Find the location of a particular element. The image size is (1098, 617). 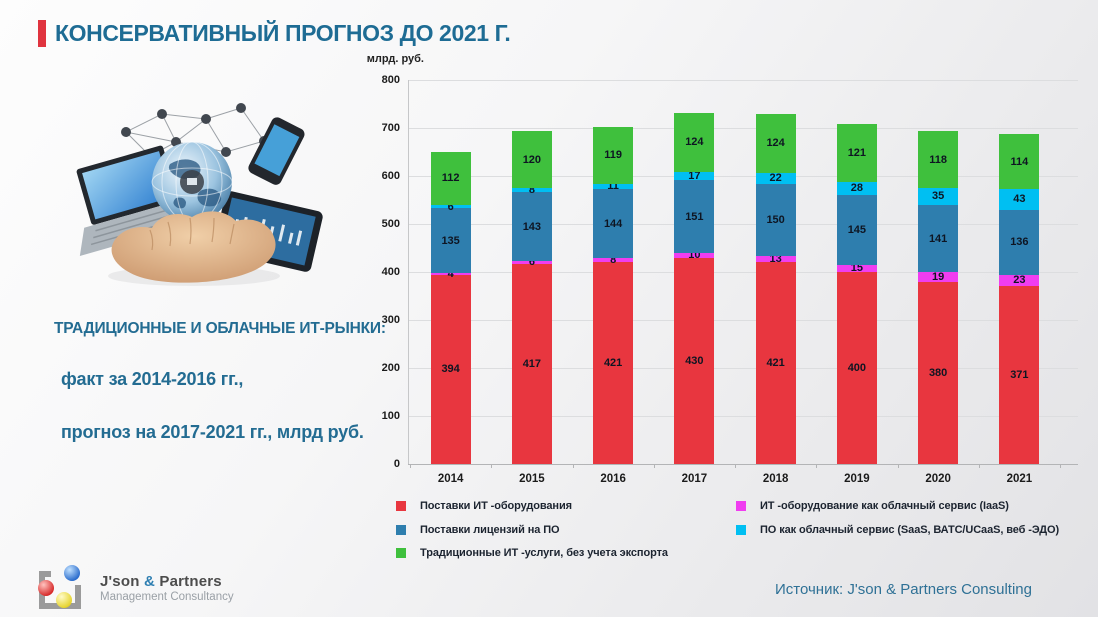

bar-value-label: 145 is located at coordinates (857, 230).